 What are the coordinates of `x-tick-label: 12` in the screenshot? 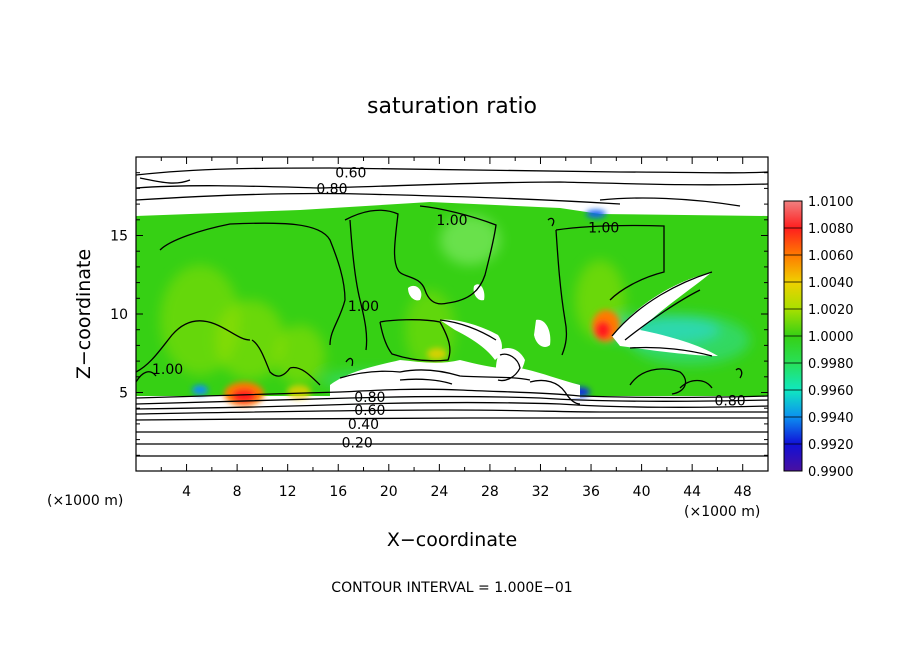 It's located at (288, 492).